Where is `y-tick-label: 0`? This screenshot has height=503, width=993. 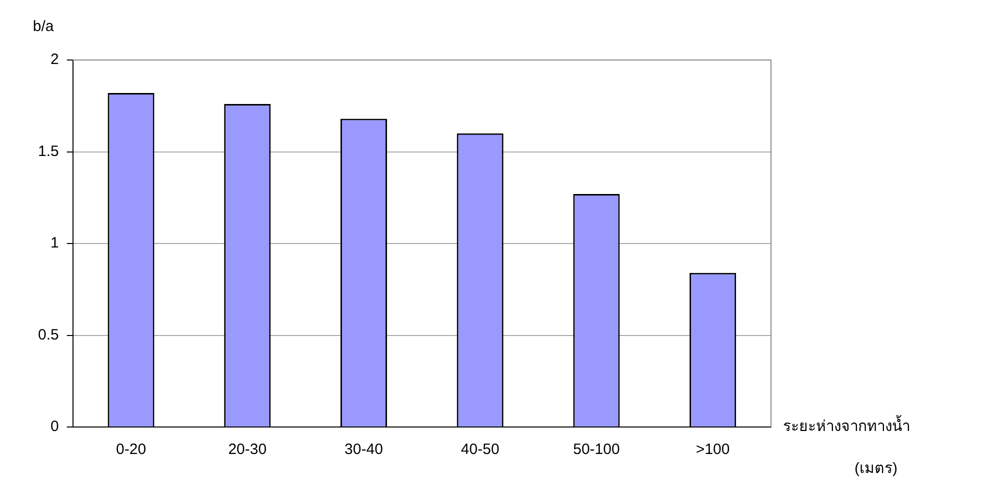
y-tick-label: 0 is located at coordinates (54, 427).